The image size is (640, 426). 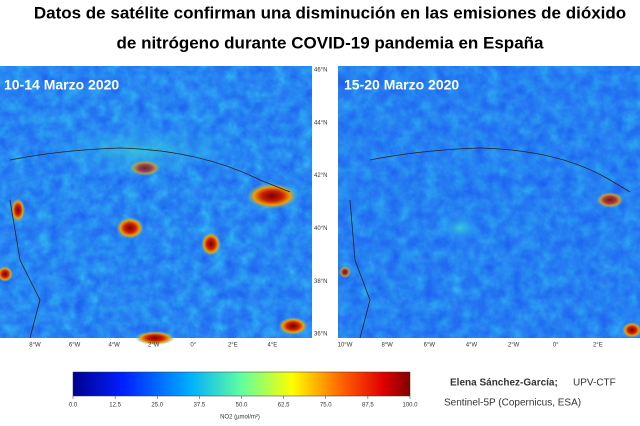 I want to click on lat-label: 36°N, so click(x=320, y=335).